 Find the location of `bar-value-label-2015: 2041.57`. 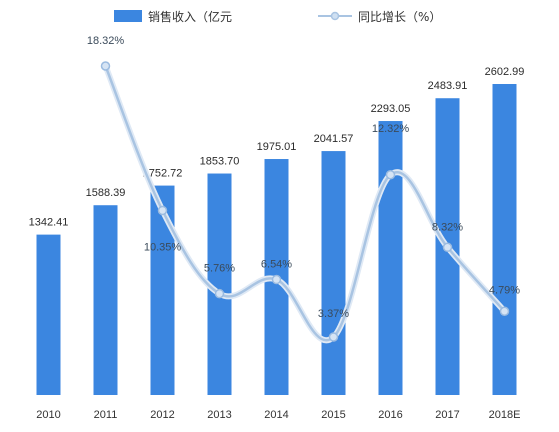

bar-value-label-2015: 2041.57 is located at coordinates (334, 139).